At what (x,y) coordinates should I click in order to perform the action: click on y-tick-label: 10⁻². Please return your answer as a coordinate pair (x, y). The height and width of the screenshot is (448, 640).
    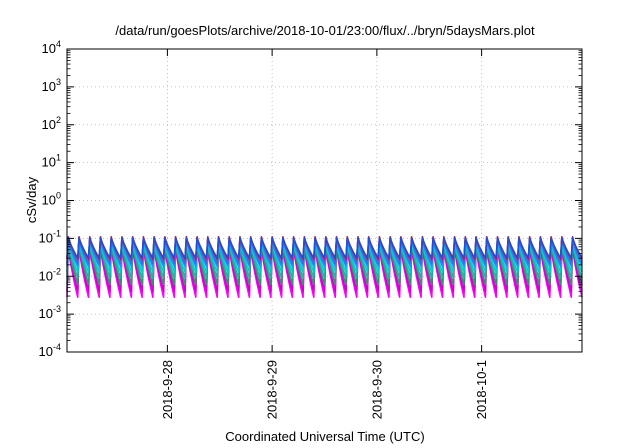
    Looking at the image, I should click on (50, 274).